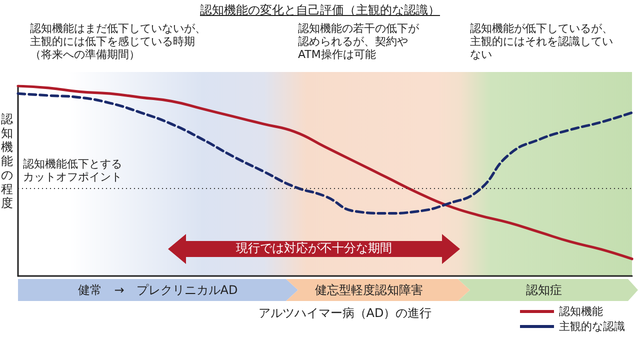 This screenshot has width=640, height=343. Describe the element at coordinates (581, 311) in the screenshot. I see `legend-label: 認知機能` at that location.